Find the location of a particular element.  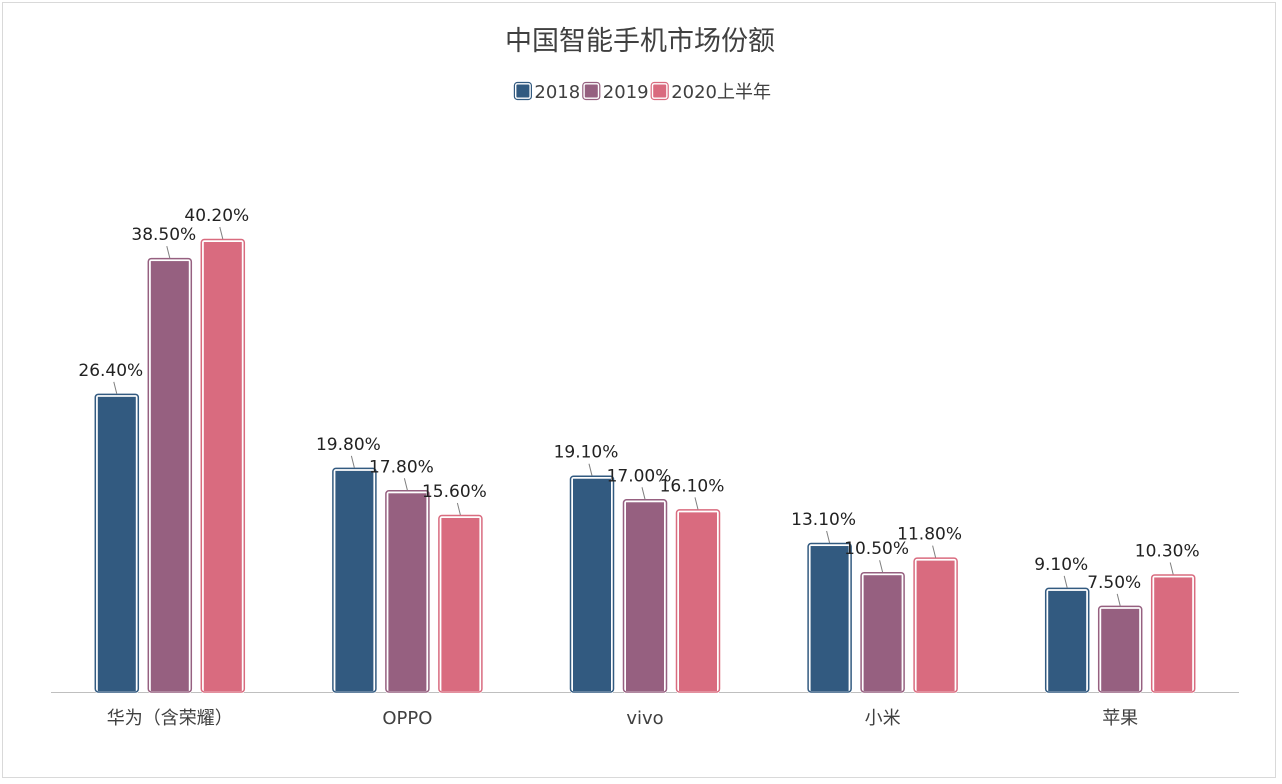

legend-label: 2019 is located at coordinates (626, 92).